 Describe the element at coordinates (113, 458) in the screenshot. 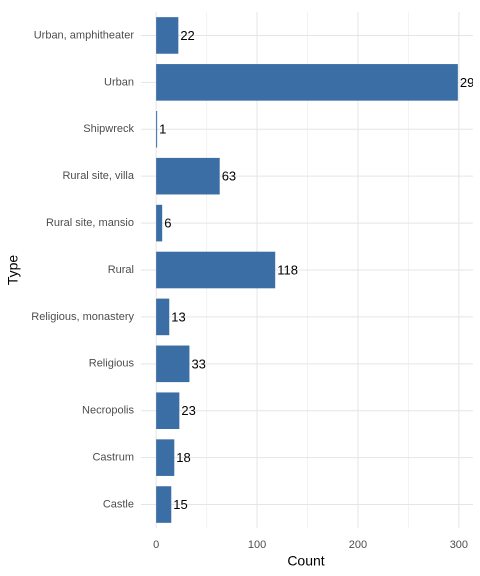

I see `y-tick-label: Castrum` at that location.